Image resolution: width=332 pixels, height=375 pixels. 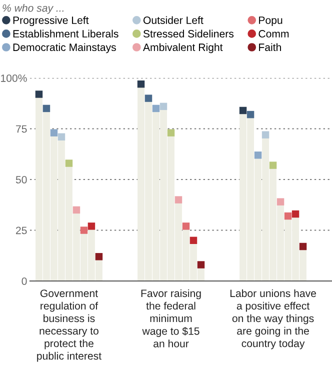 I want to click on x-tick-label: Labor unions have a positive effect on the way things are going in the country today, so click(x=273, y=319).